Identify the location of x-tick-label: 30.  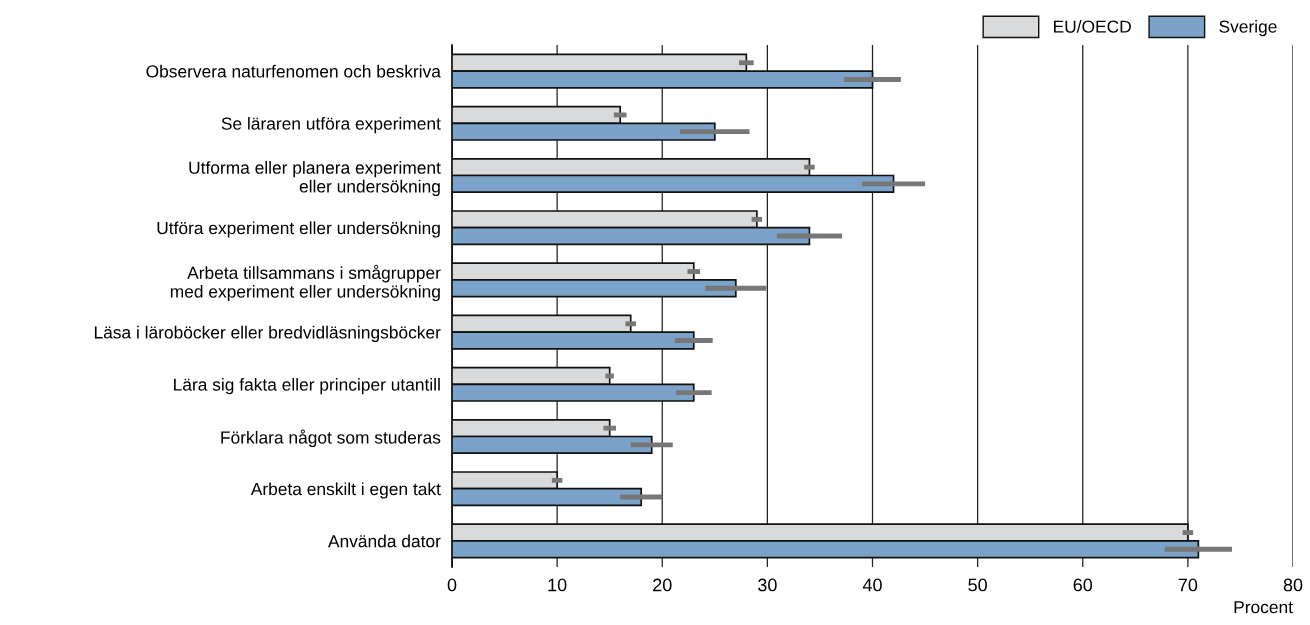
(767, 585).